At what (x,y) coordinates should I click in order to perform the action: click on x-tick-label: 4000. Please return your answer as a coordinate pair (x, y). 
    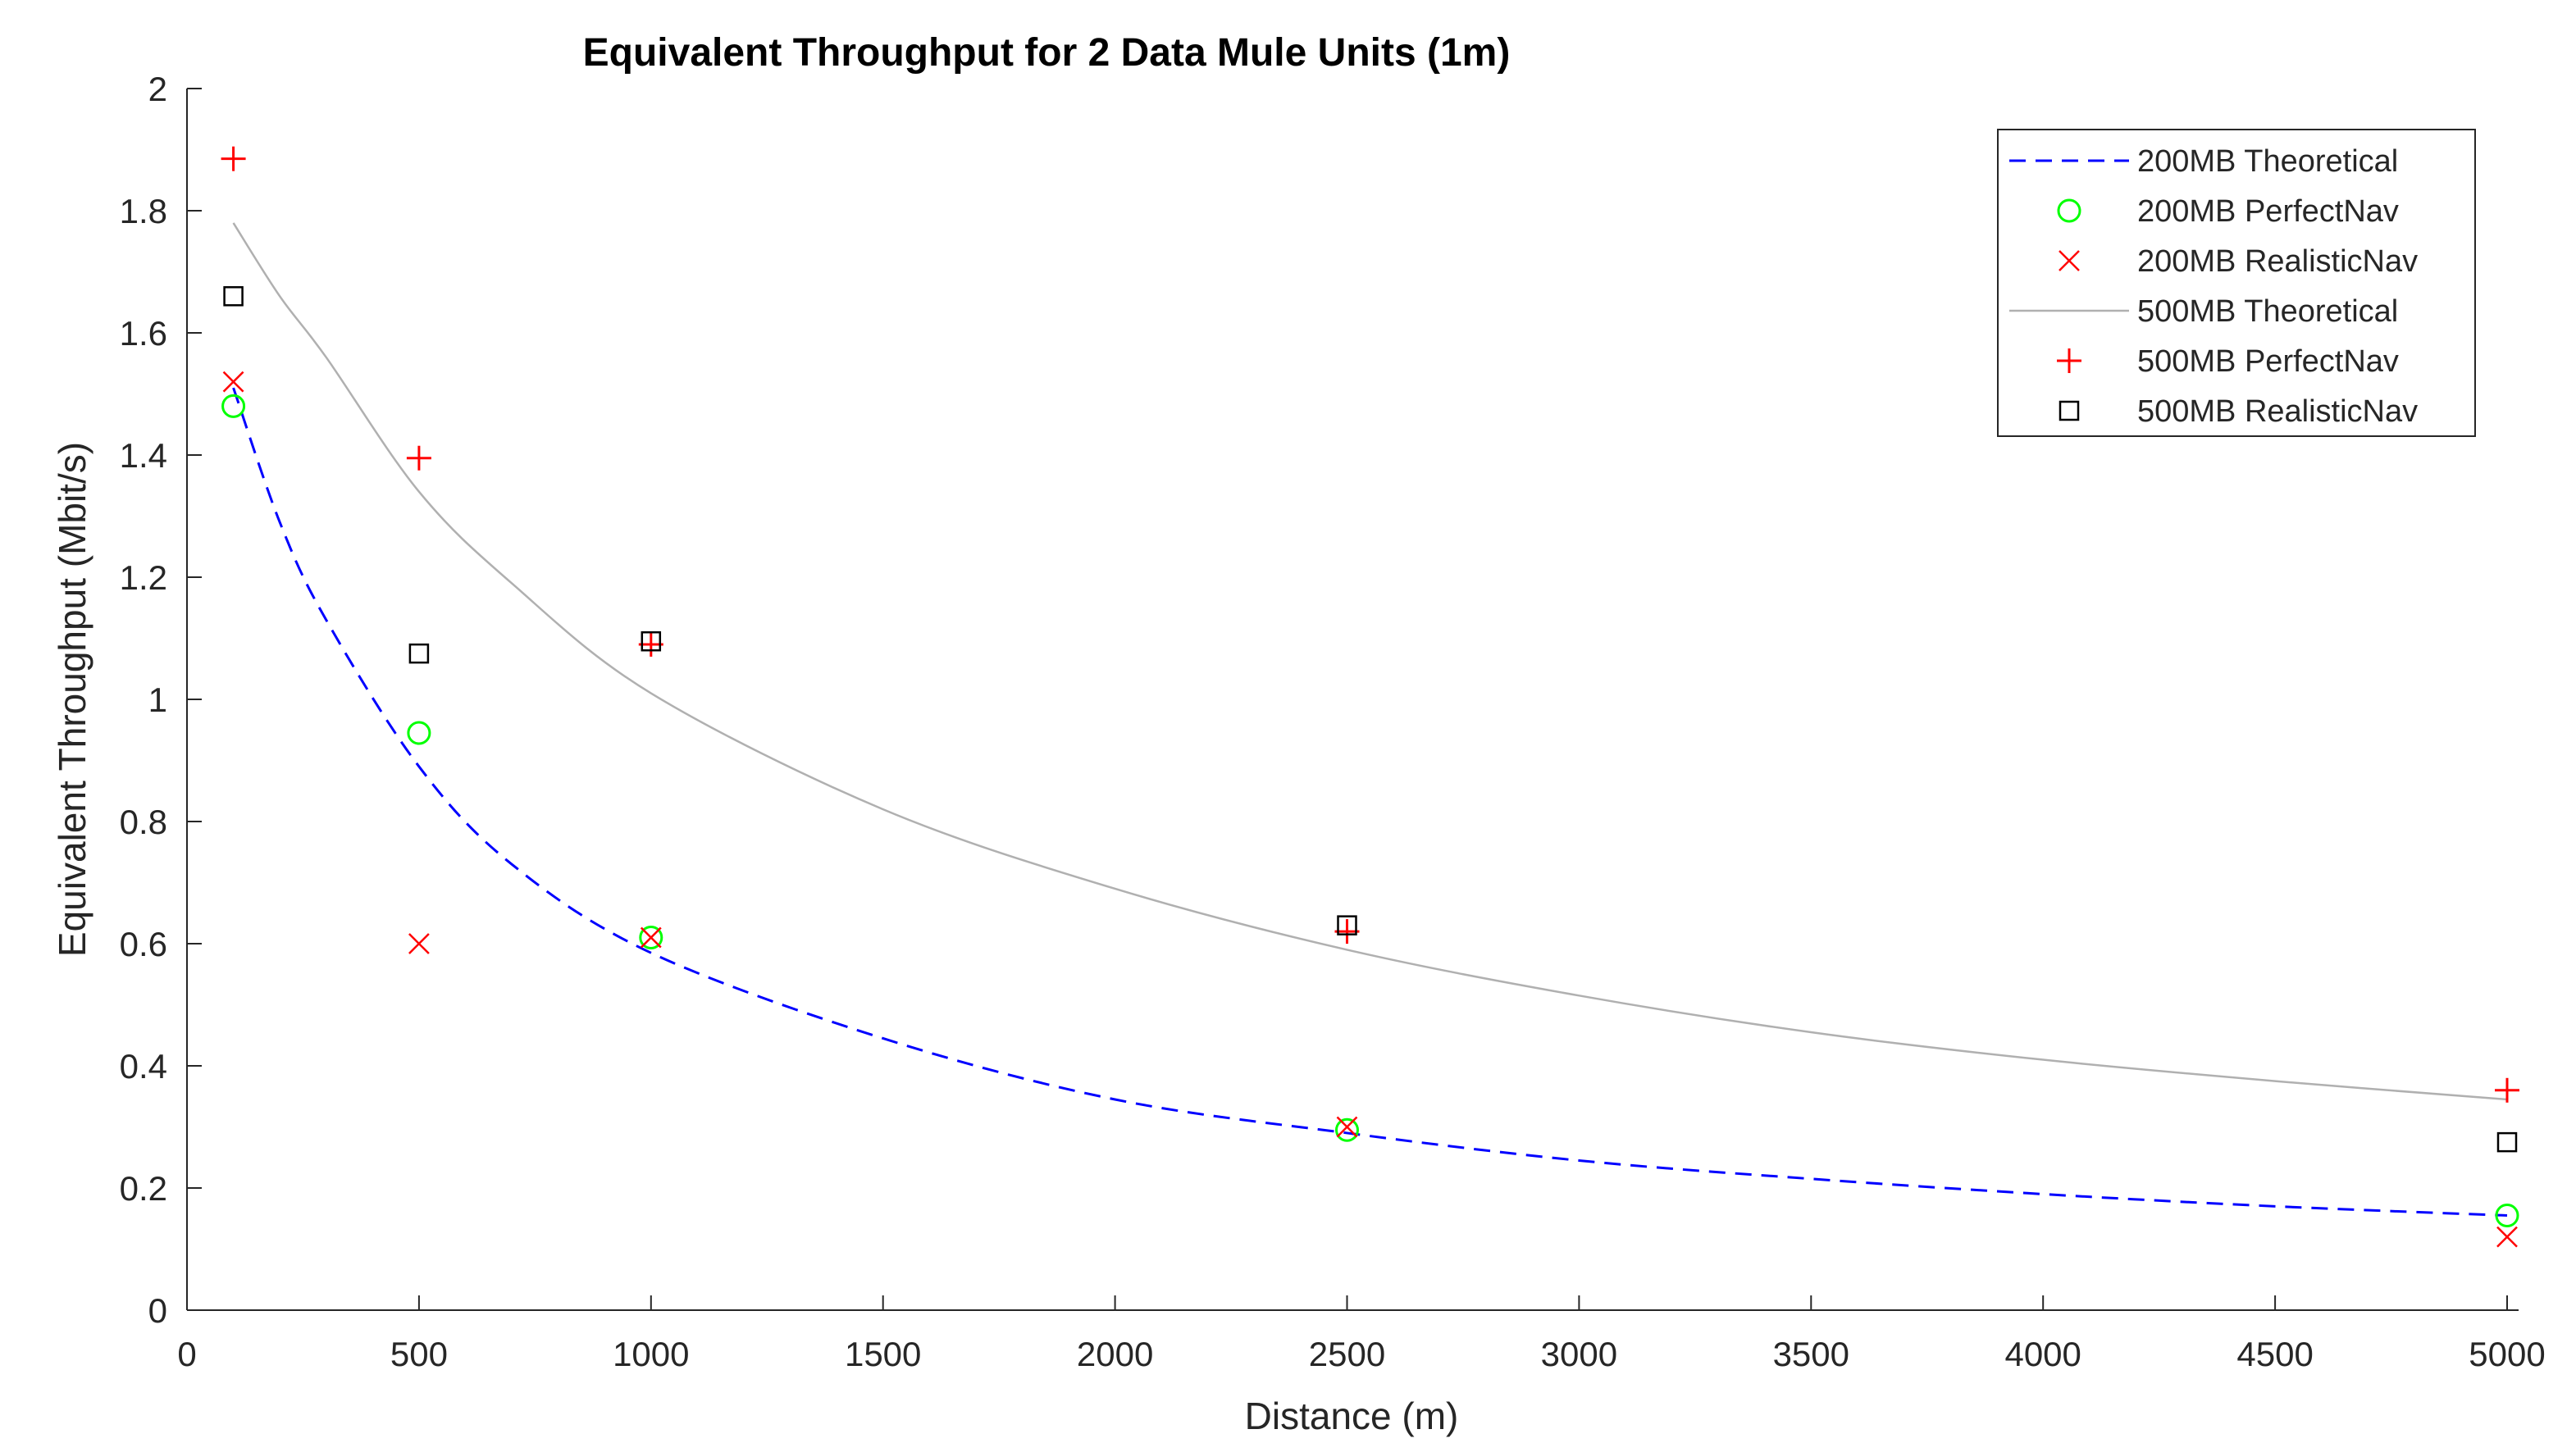
    Looking at the image, I should click on (2042, 1354).